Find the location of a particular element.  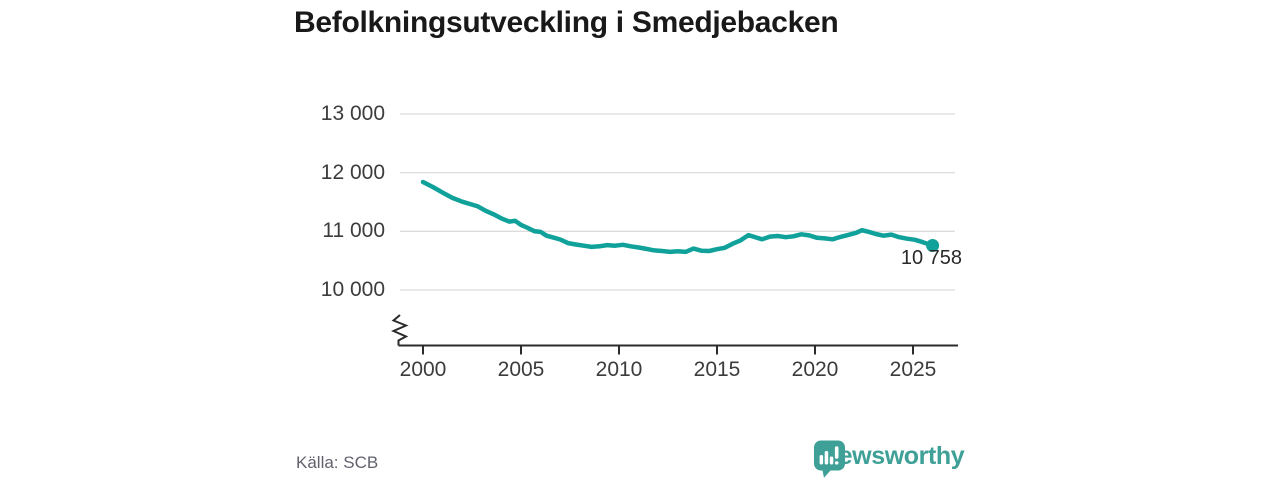

last-value-label: 10 758 is located at coordinates (931, 258).